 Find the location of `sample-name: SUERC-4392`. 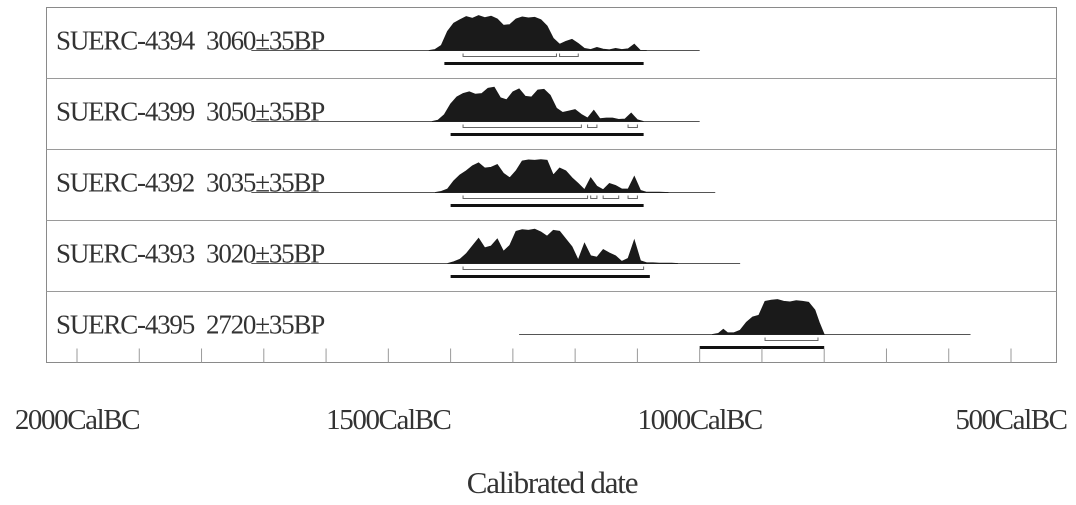

sample-name: SUERC-4392 is located at coordinates (125, 183).